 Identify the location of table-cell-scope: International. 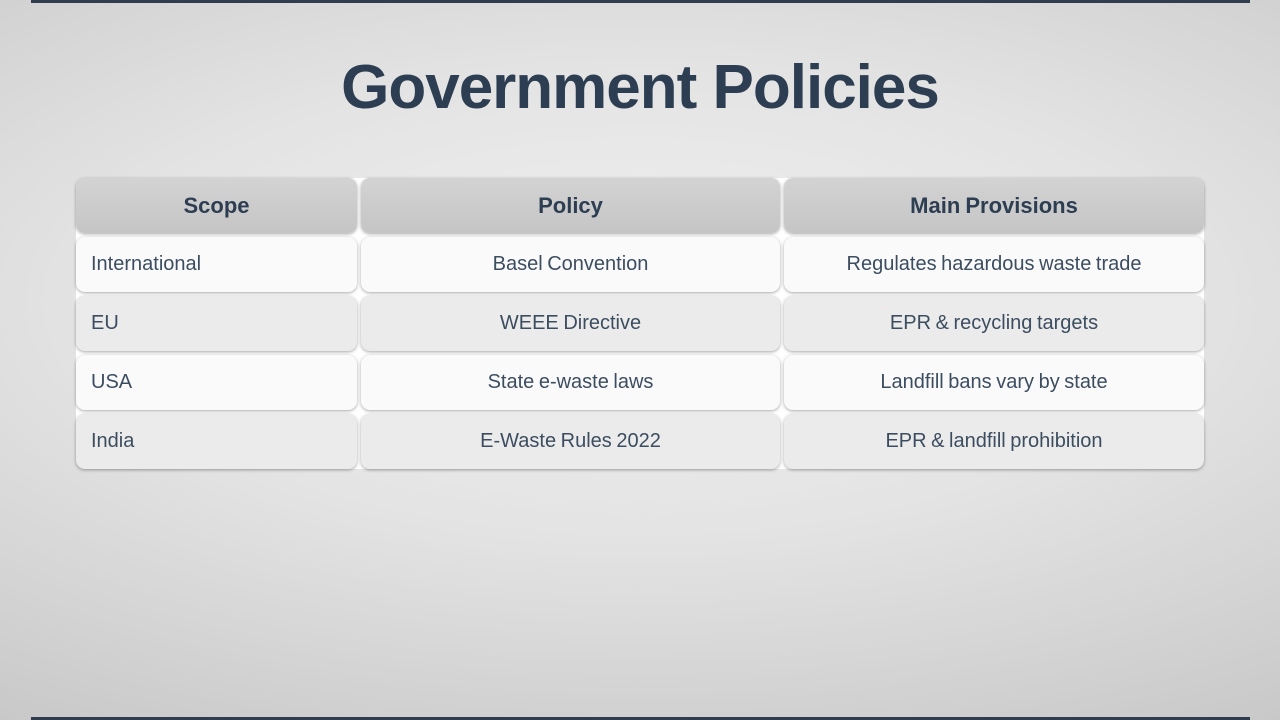
(216, 264).